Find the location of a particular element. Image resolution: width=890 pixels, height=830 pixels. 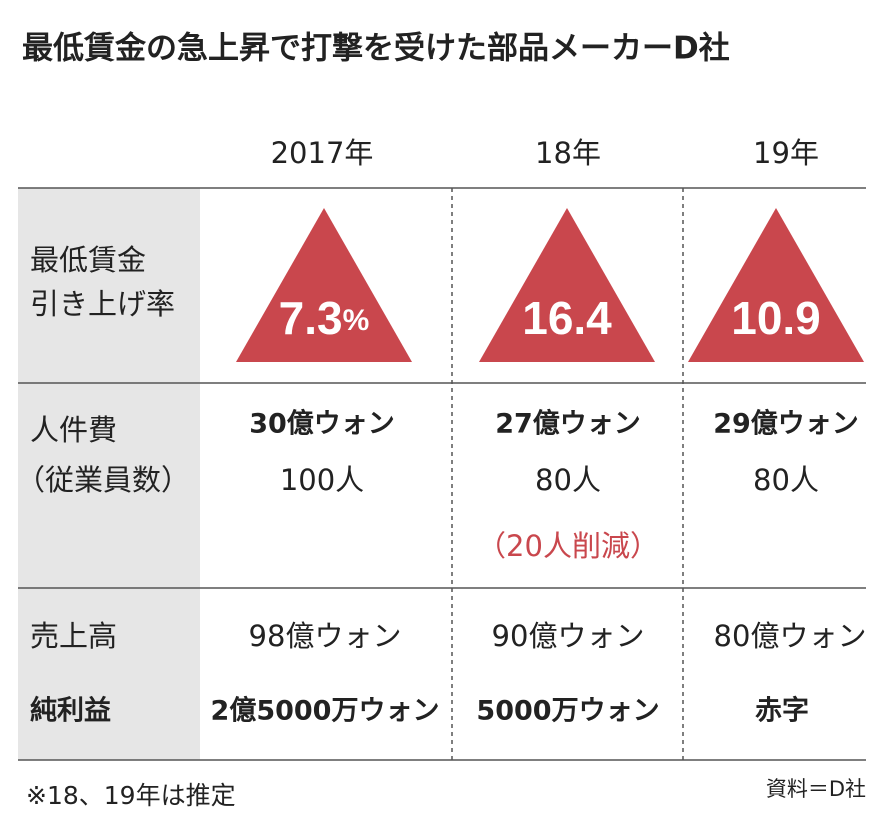

note: ※18、19年は推定 is located at coordinates (131, 795).